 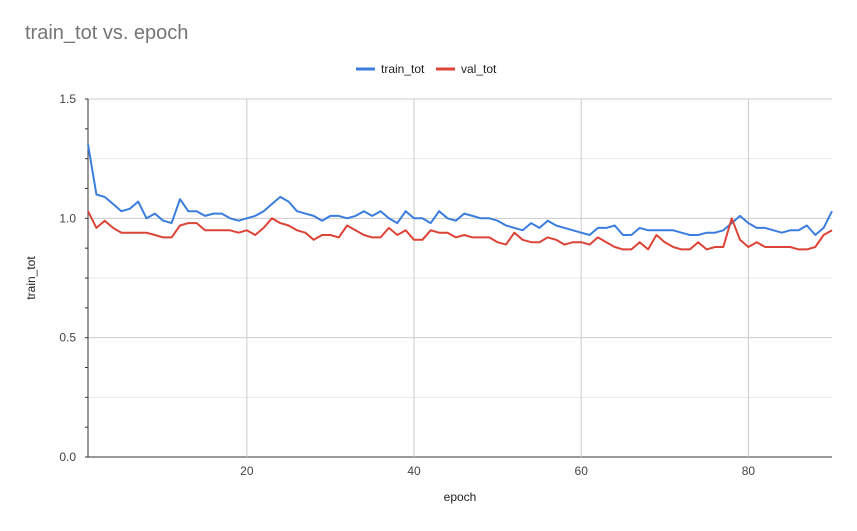 What do you see at coordinates (67, 338) in the screenshot?
I see `y-tick-label: 0.5` at bounding box center [67, 338].